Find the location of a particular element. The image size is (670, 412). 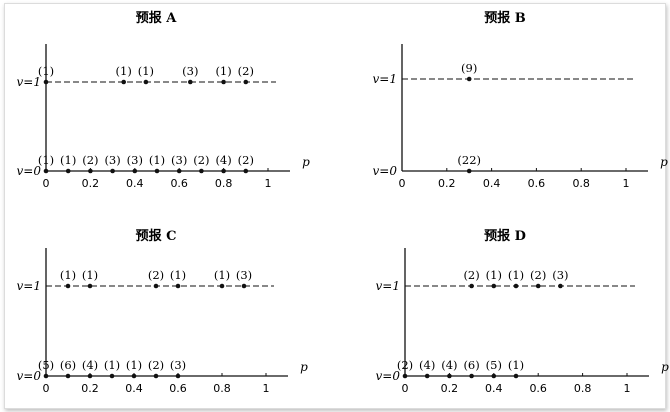

chart-title: 预报 D is located at coordinates (505, 236).